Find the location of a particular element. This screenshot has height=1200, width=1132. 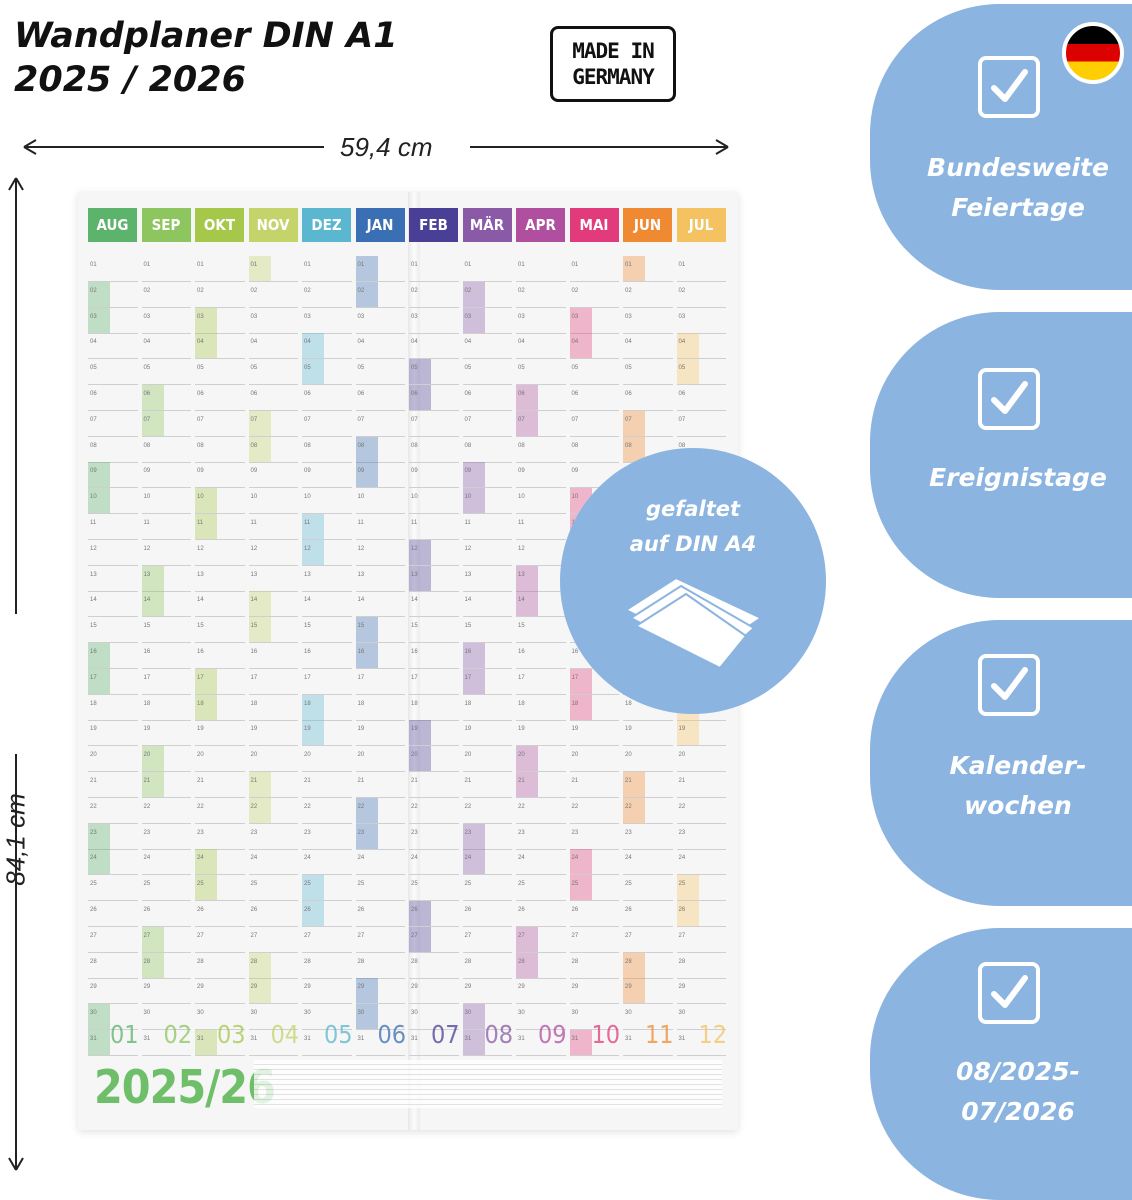

folded-paper-icon is located at coordinates (693, 623).